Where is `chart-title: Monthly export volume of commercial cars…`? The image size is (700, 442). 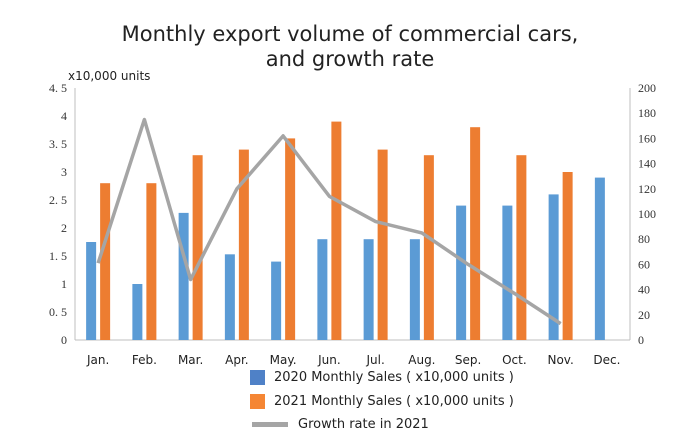
chart-title: Monthly export volume of commercial cars… is located at coordinates (350, 47).